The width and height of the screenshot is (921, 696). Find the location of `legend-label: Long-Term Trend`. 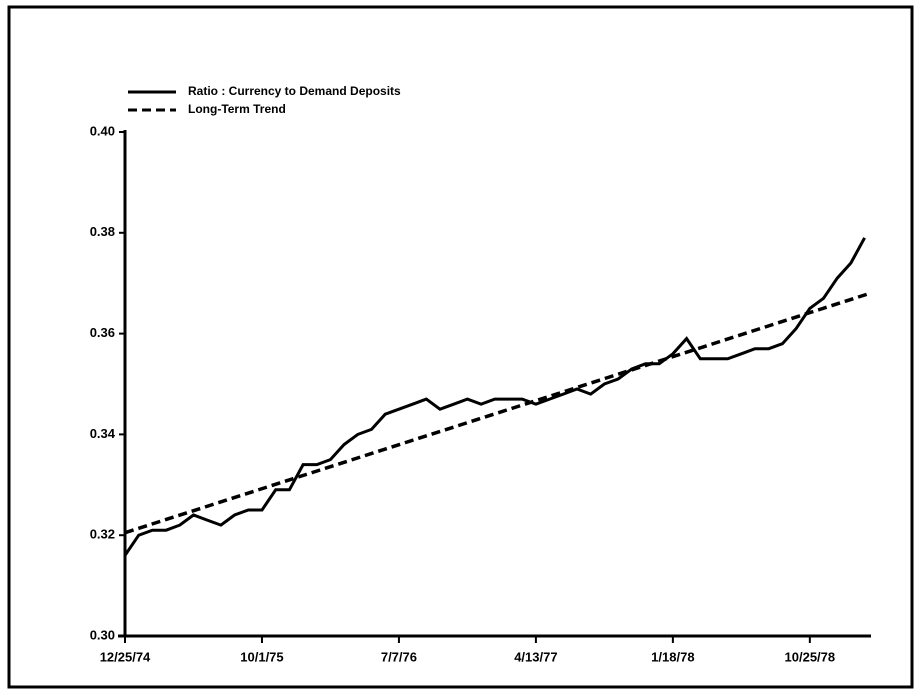

legend-label: Long-Term Trend is located at coordinates (237, 109).